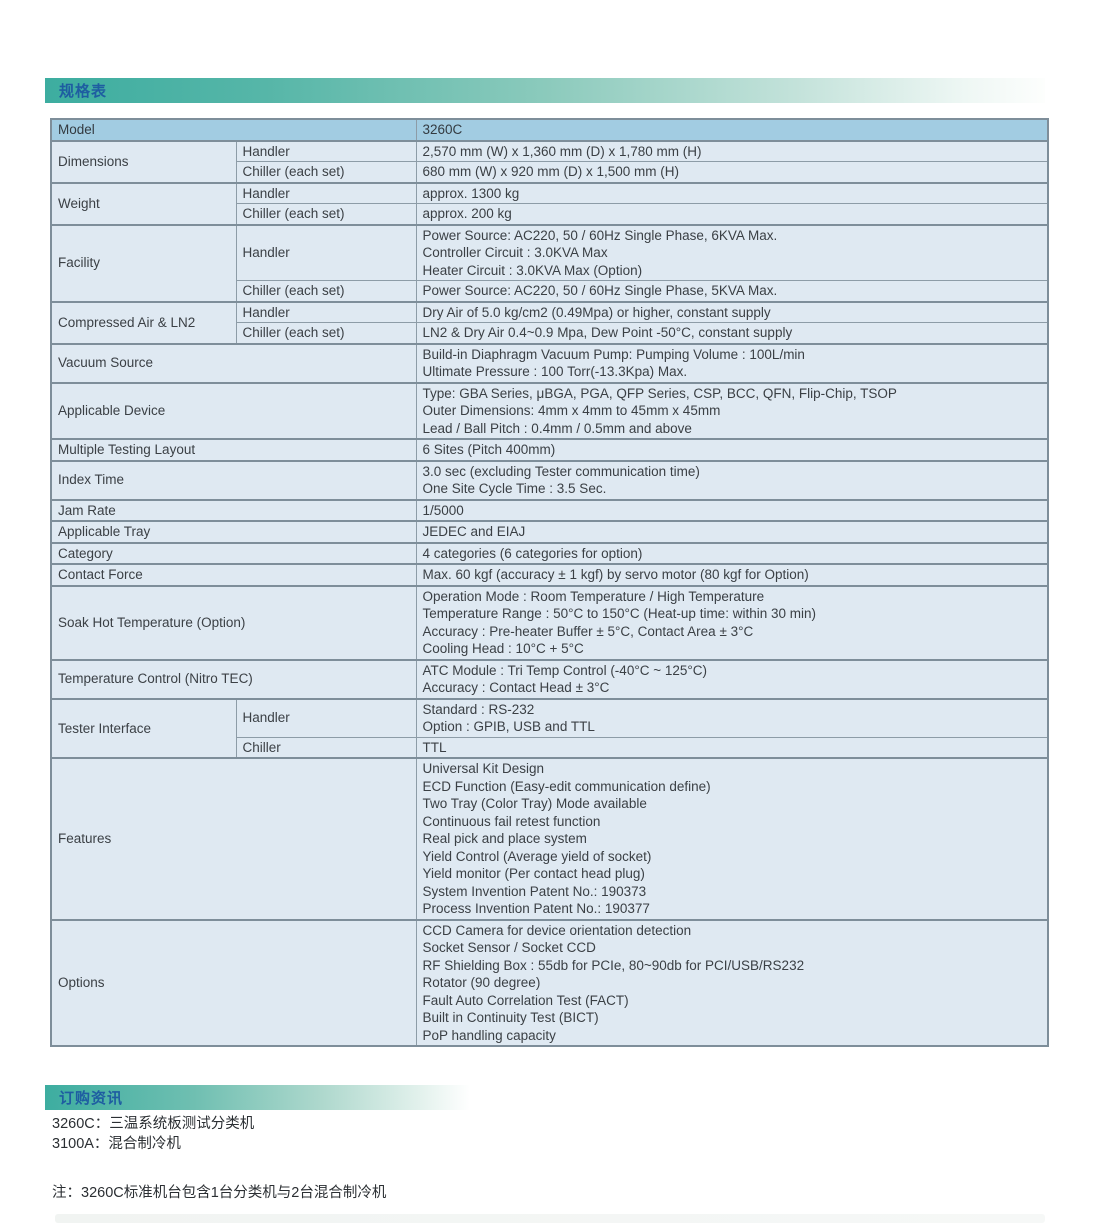 The height and width of the screenshot is (1223, 1102). What do you see at coordinates (233, 553) in the screenshot?
I see `spec-label: Category` at bounding box center [233, 553].